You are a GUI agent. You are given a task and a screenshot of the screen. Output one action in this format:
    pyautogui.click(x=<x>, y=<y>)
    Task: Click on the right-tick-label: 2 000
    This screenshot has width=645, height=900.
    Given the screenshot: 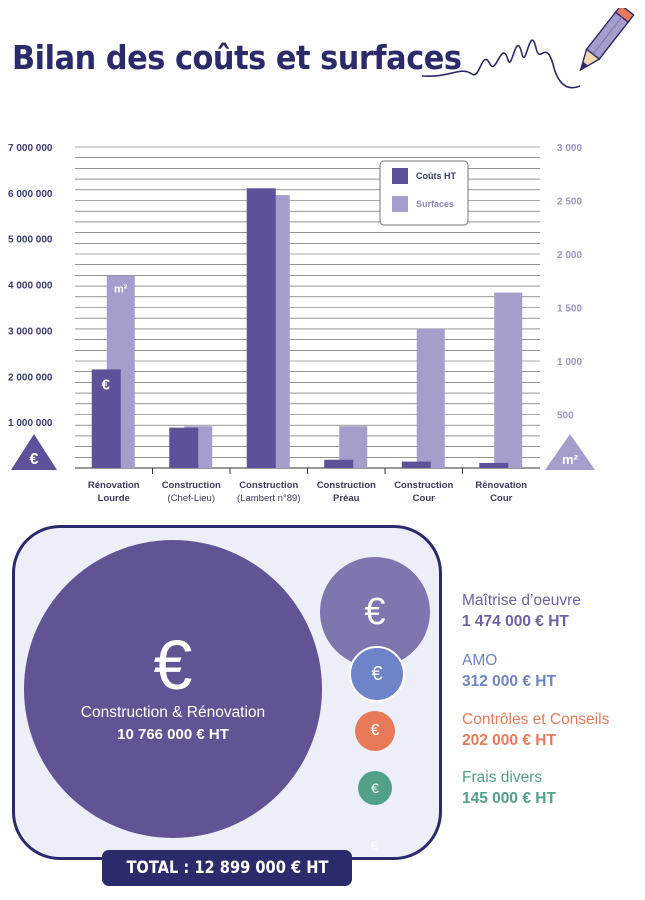 What is the action you would take?
    pyautogui.click(x=569, y=255)
    